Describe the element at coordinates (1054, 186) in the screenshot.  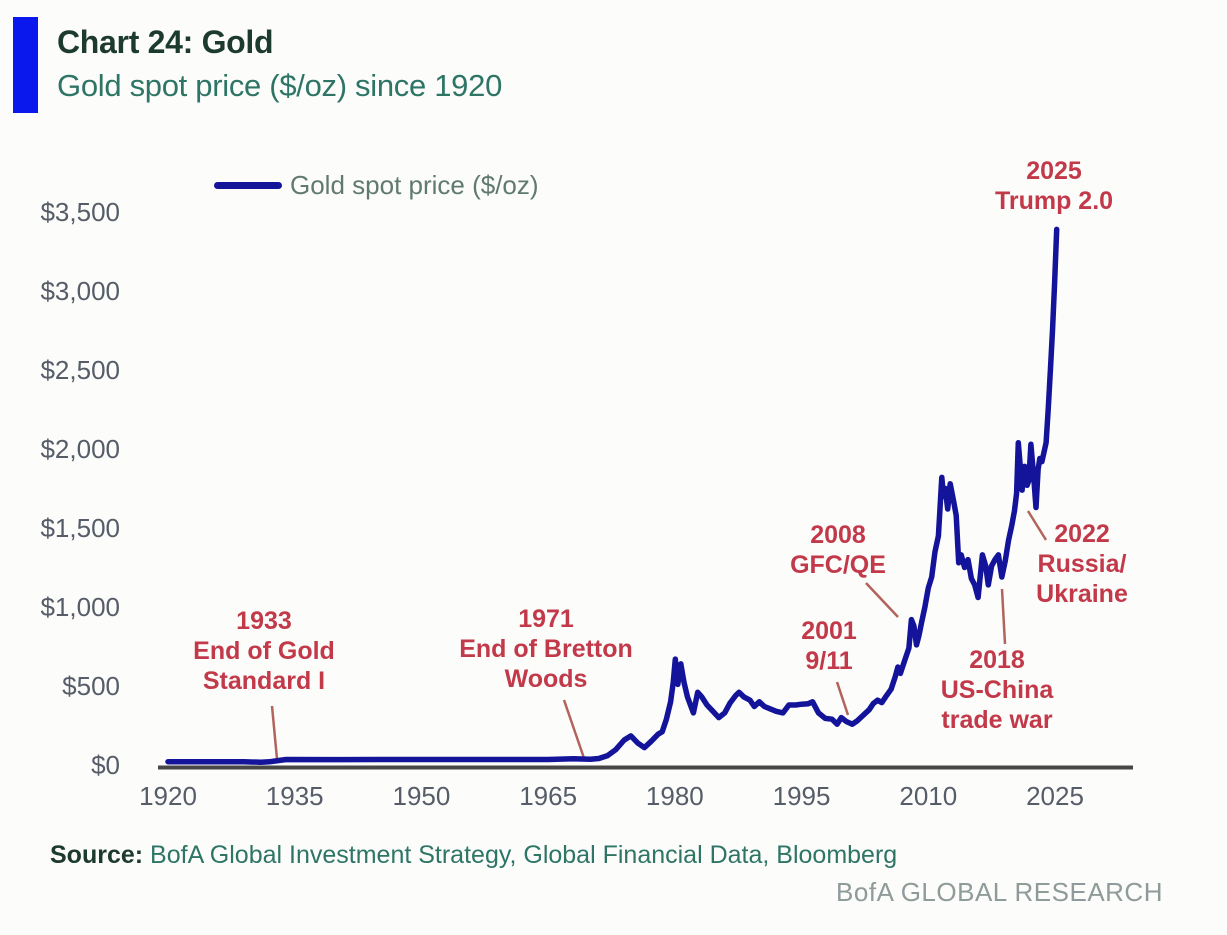
I see `annotation-2025: 2025 Trump 2.0` at that location.